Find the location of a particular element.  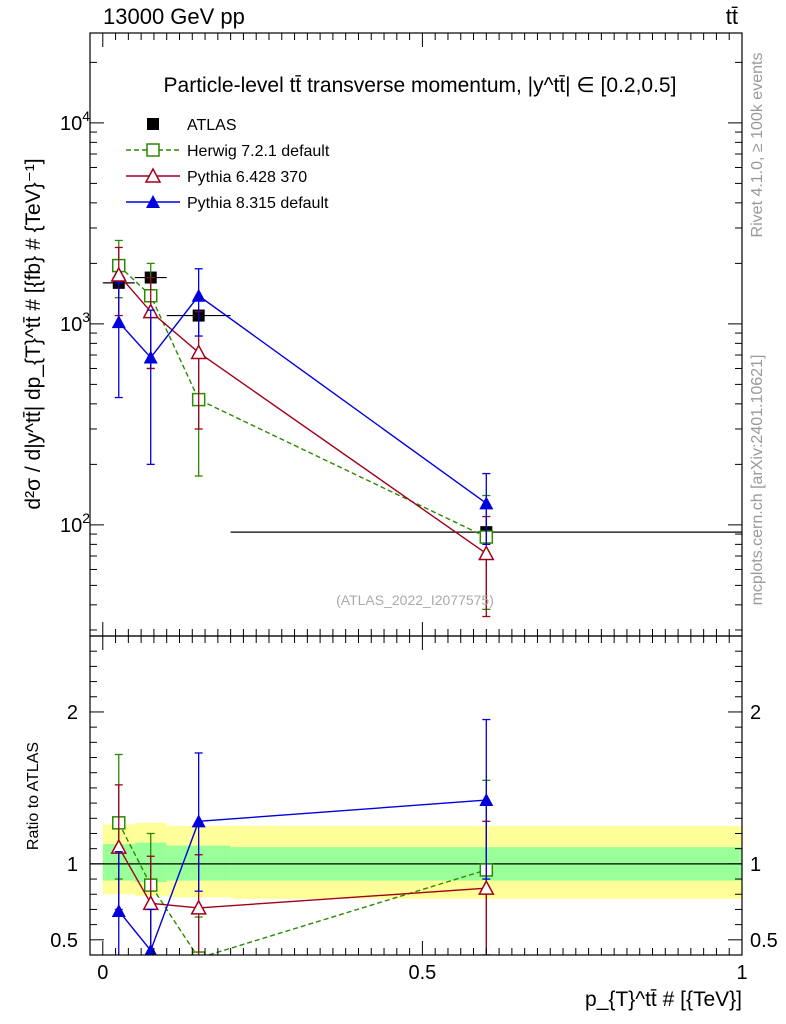

herwig-ratio-line is located at coordinates (302, 888).